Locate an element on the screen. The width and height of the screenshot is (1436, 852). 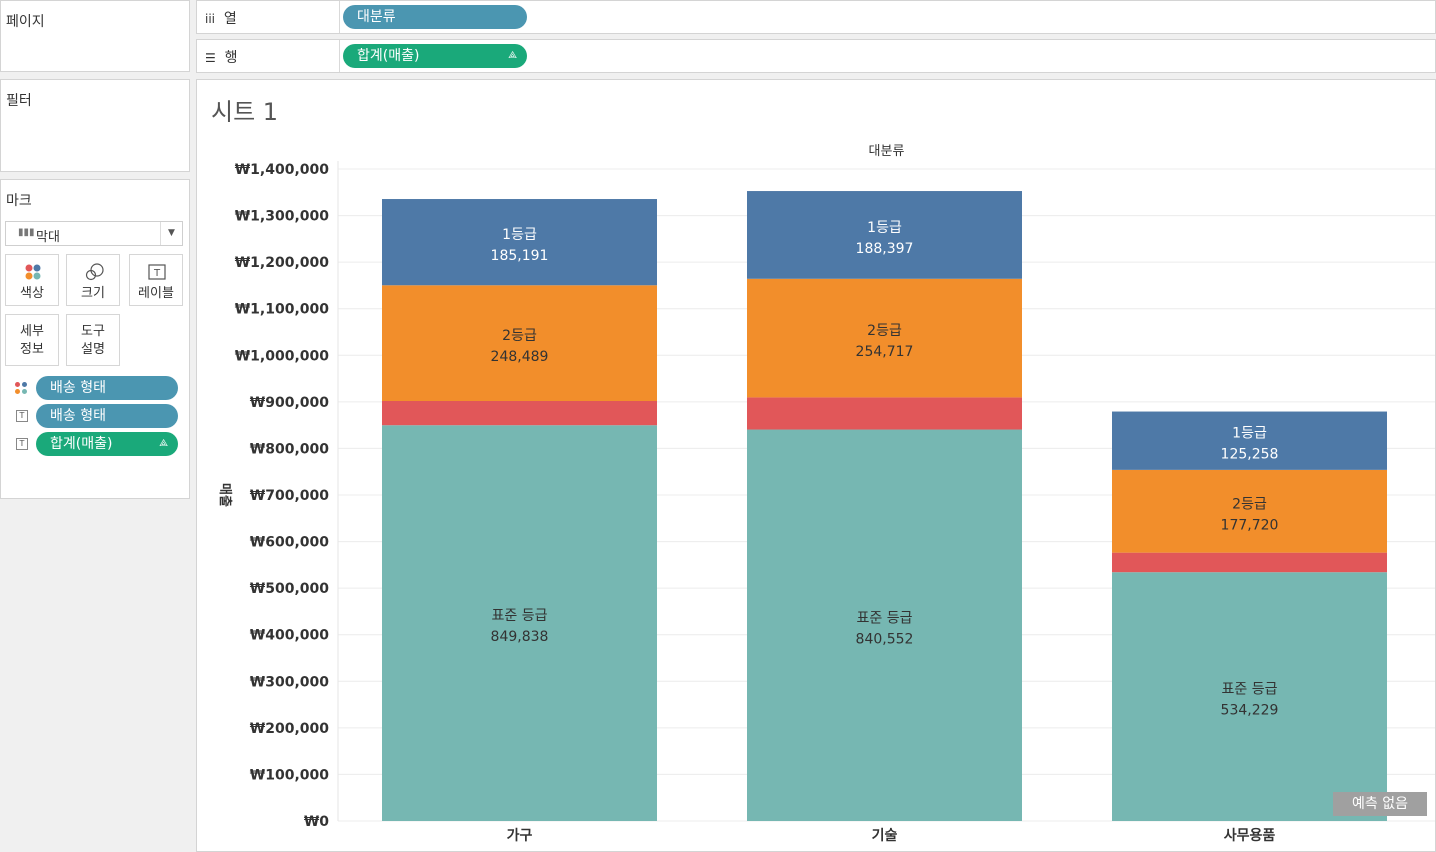
rows-pill: 합계(매출) ⟁ is located at coordinates (435, 56).